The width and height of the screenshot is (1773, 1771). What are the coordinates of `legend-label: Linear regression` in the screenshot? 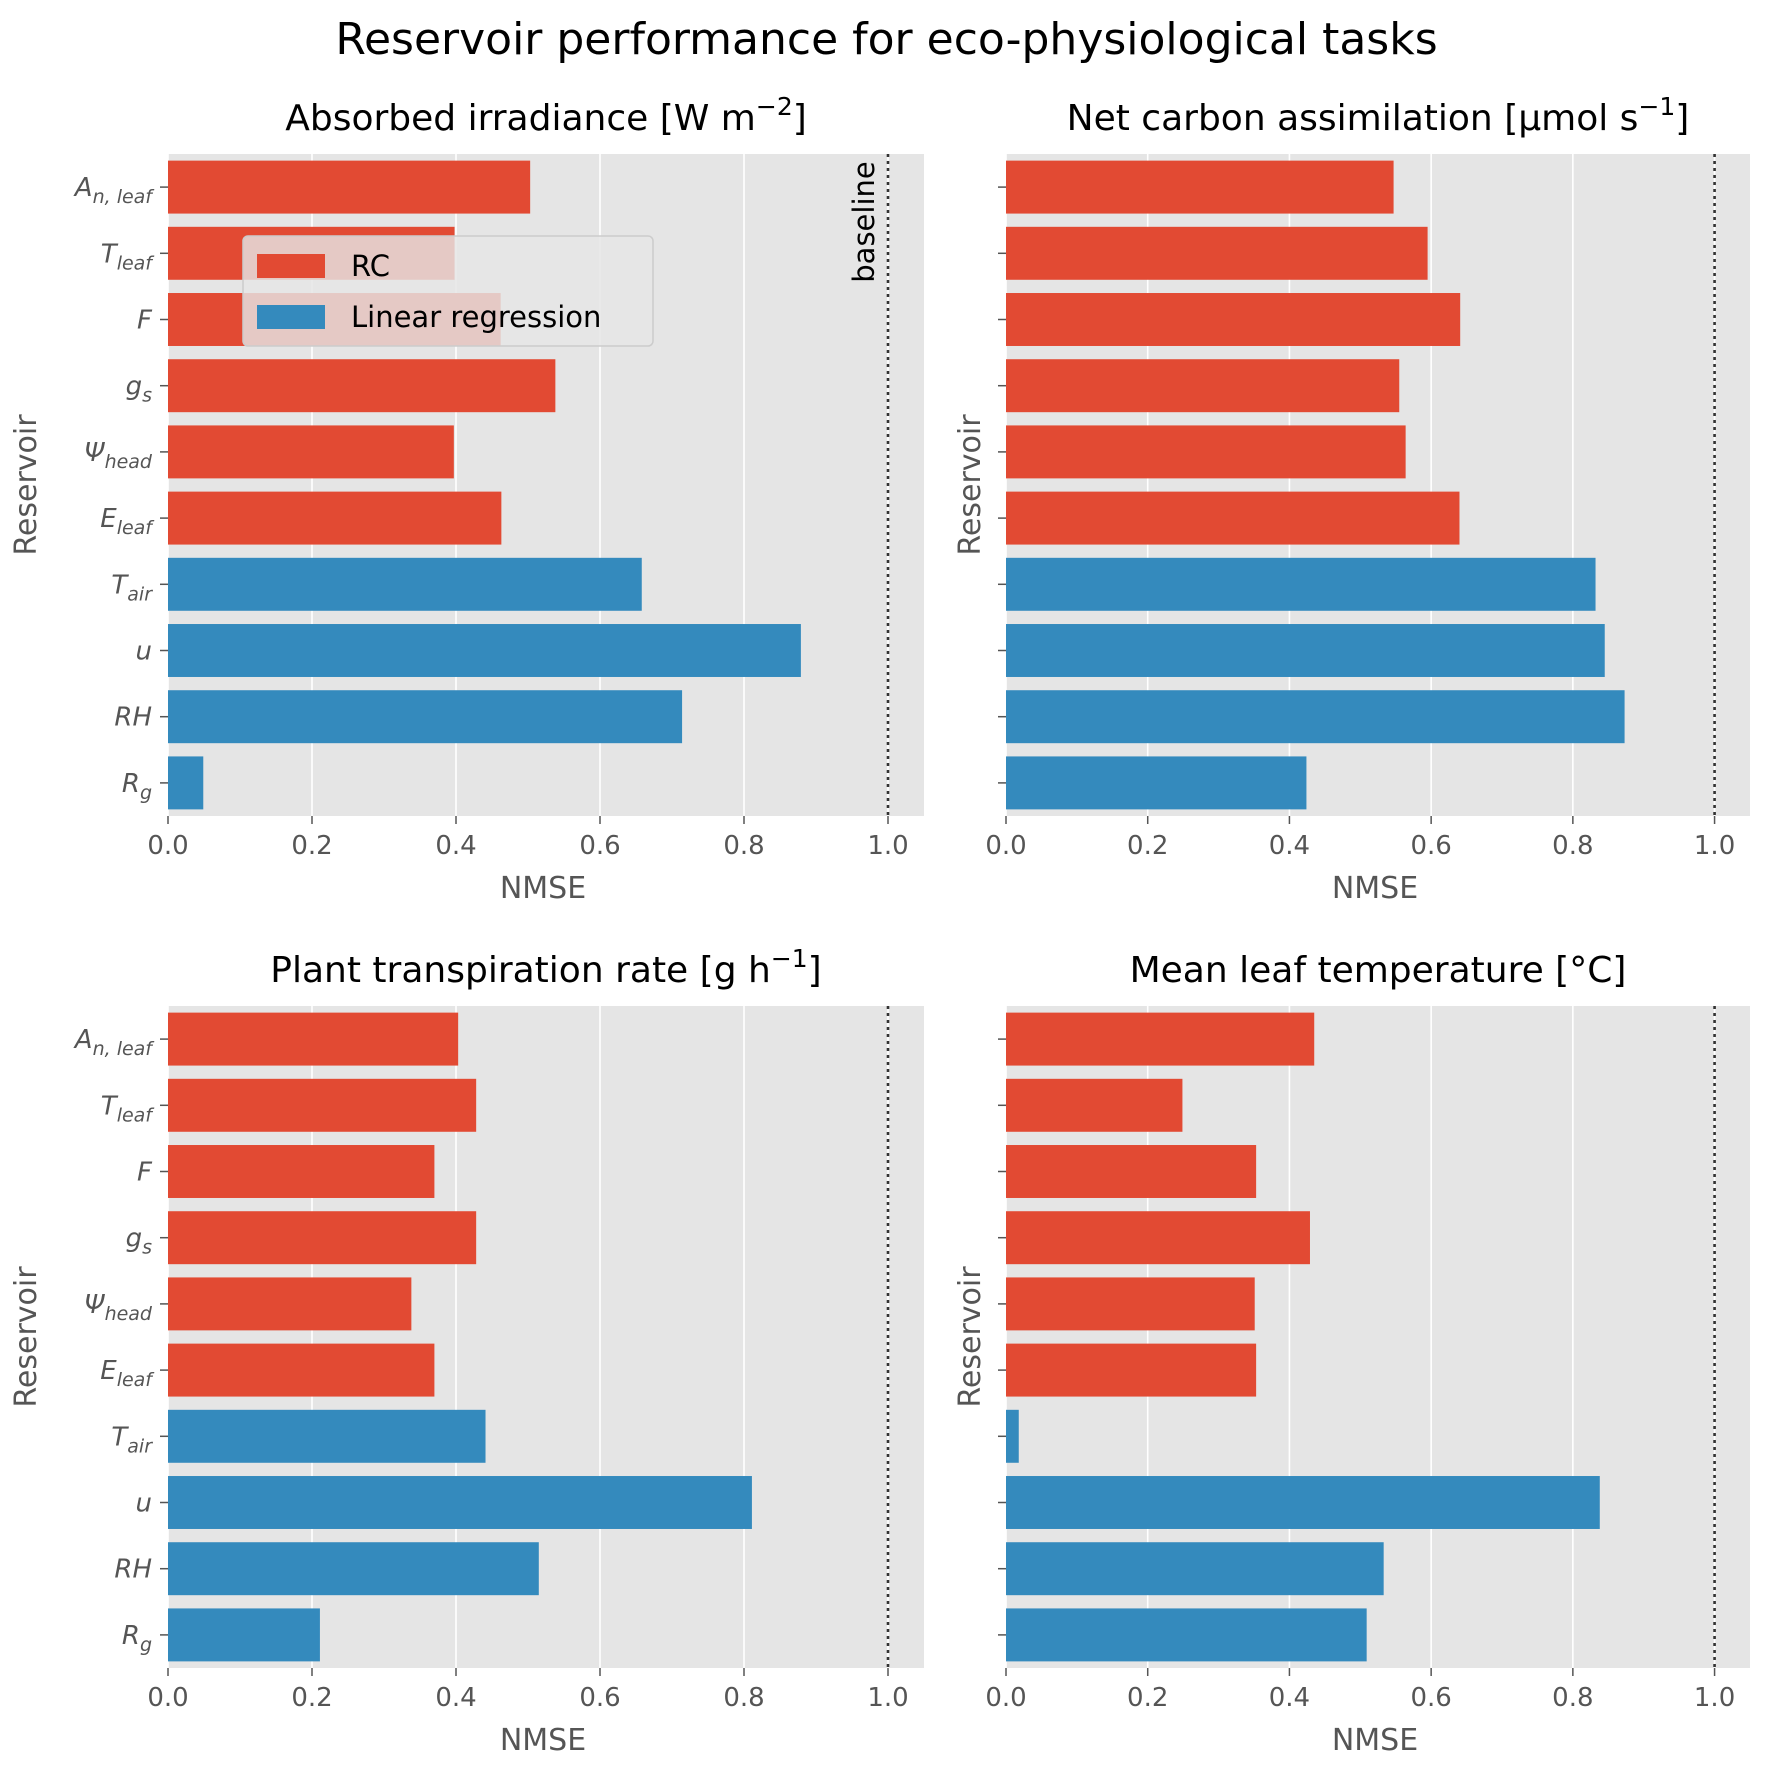 It's located at (476, 317).